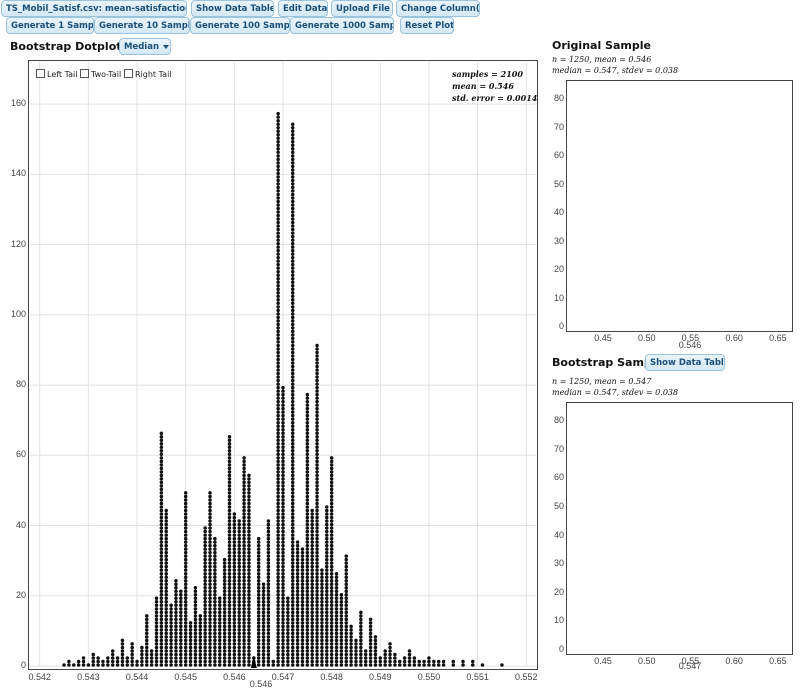 The image size is (800, 693). Describe the element at coordinates (558, 269) in the screenshot. I see `original-y-tick-label: 20` at that location.